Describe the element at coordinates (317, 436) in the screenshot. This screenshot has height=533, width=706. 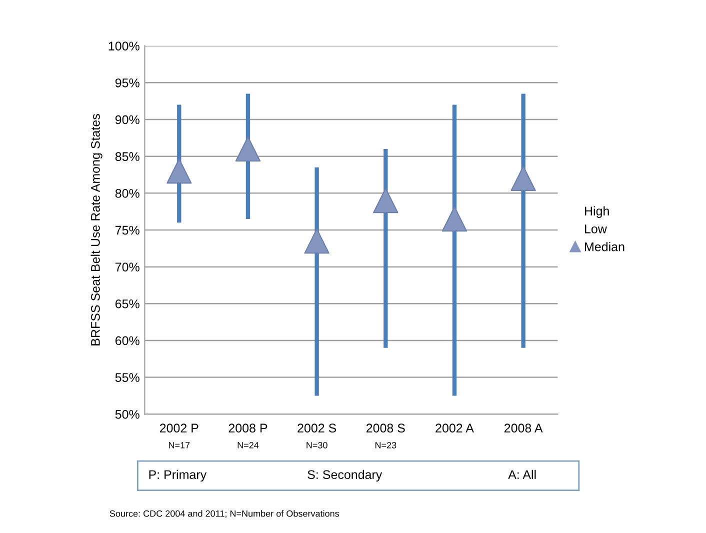
I see `x-tick-label: 2002 S N=30` at that location.